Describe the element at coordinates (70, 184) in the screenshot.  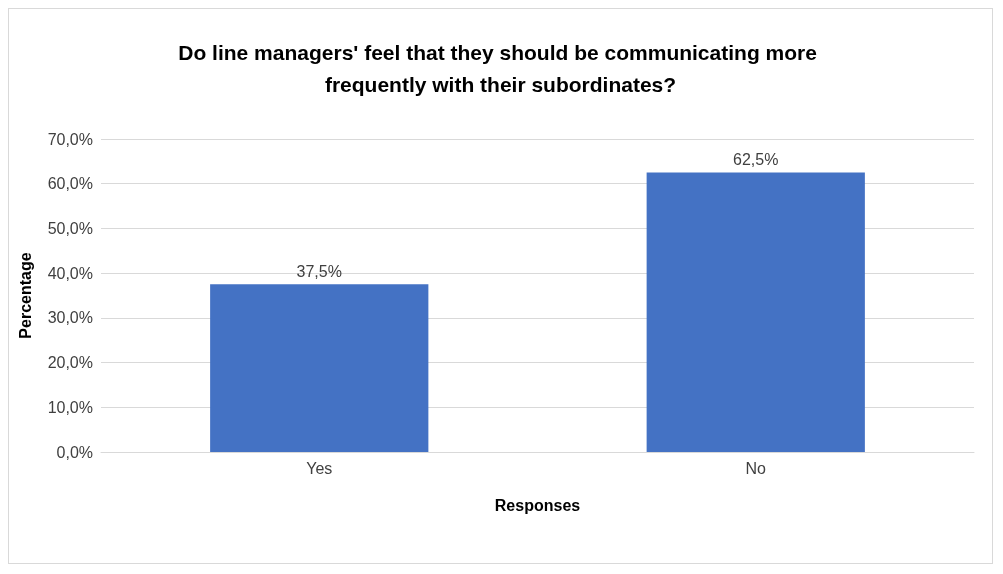
I see `y-tick-label: 60,0%` at that location.